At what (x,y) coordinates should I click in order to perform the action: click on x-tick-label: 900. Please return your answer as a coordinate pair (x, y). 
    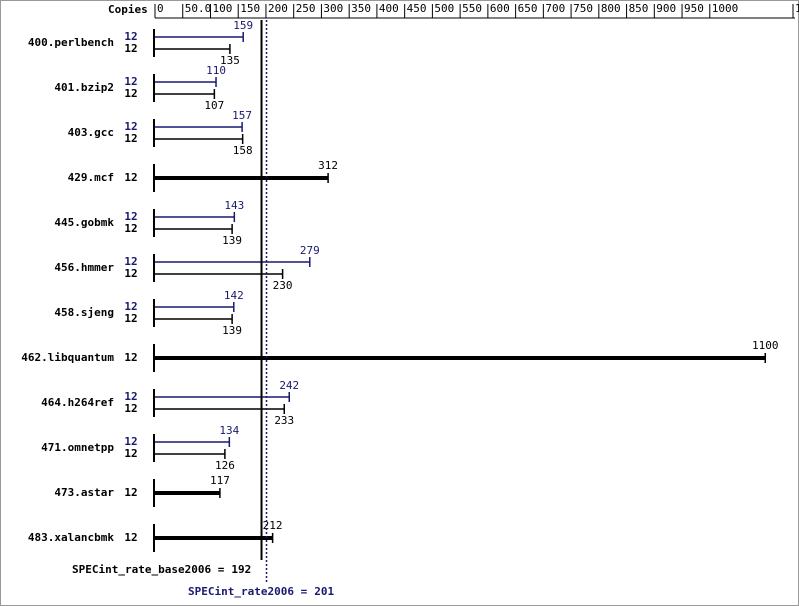
    Looking at the image, I should click on (666, 8).